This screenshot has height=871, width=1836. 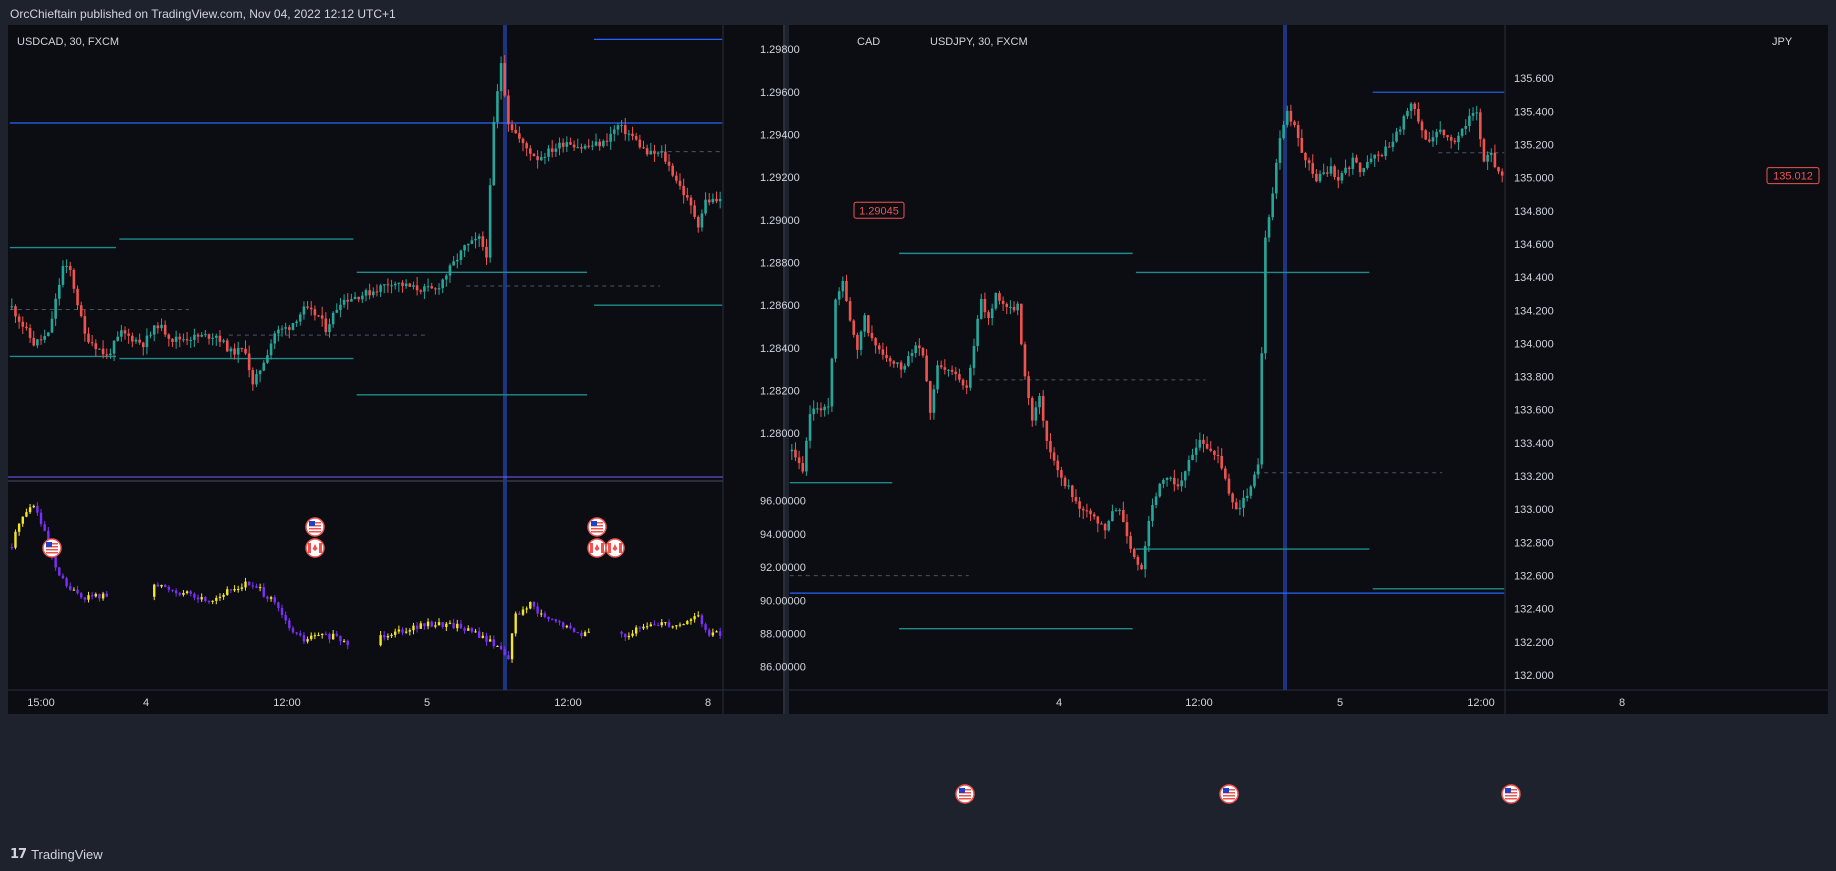 I want to click on usdjpy-y-tick: 135.400, so click(x=1534, y=112).